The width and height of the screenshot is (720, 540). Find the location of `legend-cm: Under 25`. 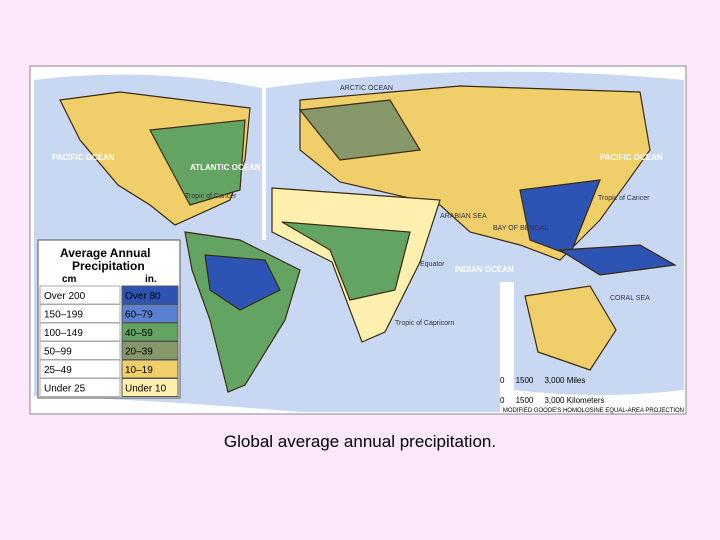

legend-cm: Under 25 is located at coordinates (65, 389).